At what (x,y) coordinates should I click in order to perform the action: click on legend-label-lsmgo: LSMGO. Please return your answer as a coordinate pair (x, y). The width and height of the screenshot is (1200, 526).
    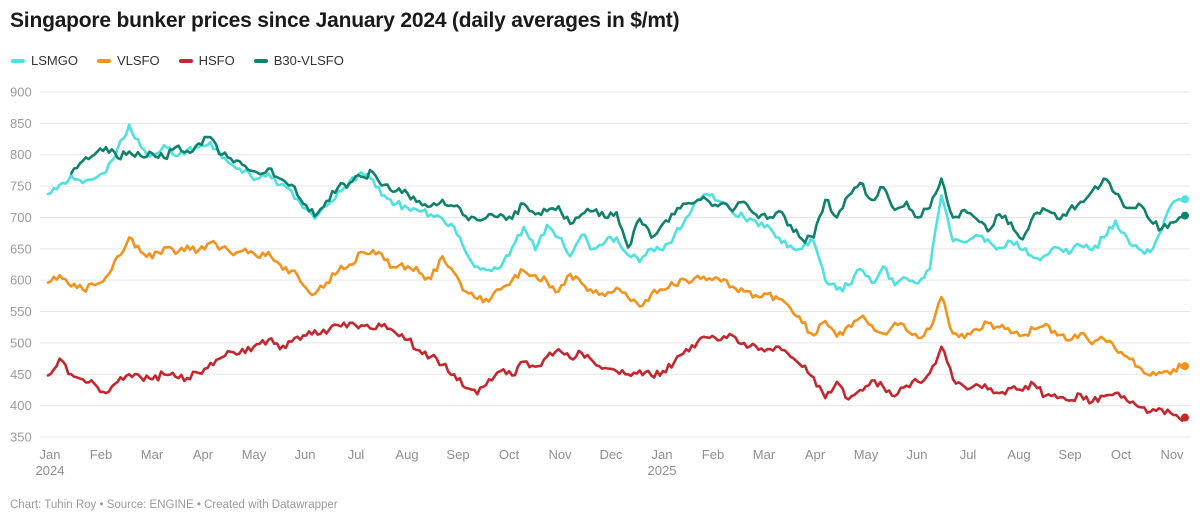
    Looking at the image, I should click on (54, 60).